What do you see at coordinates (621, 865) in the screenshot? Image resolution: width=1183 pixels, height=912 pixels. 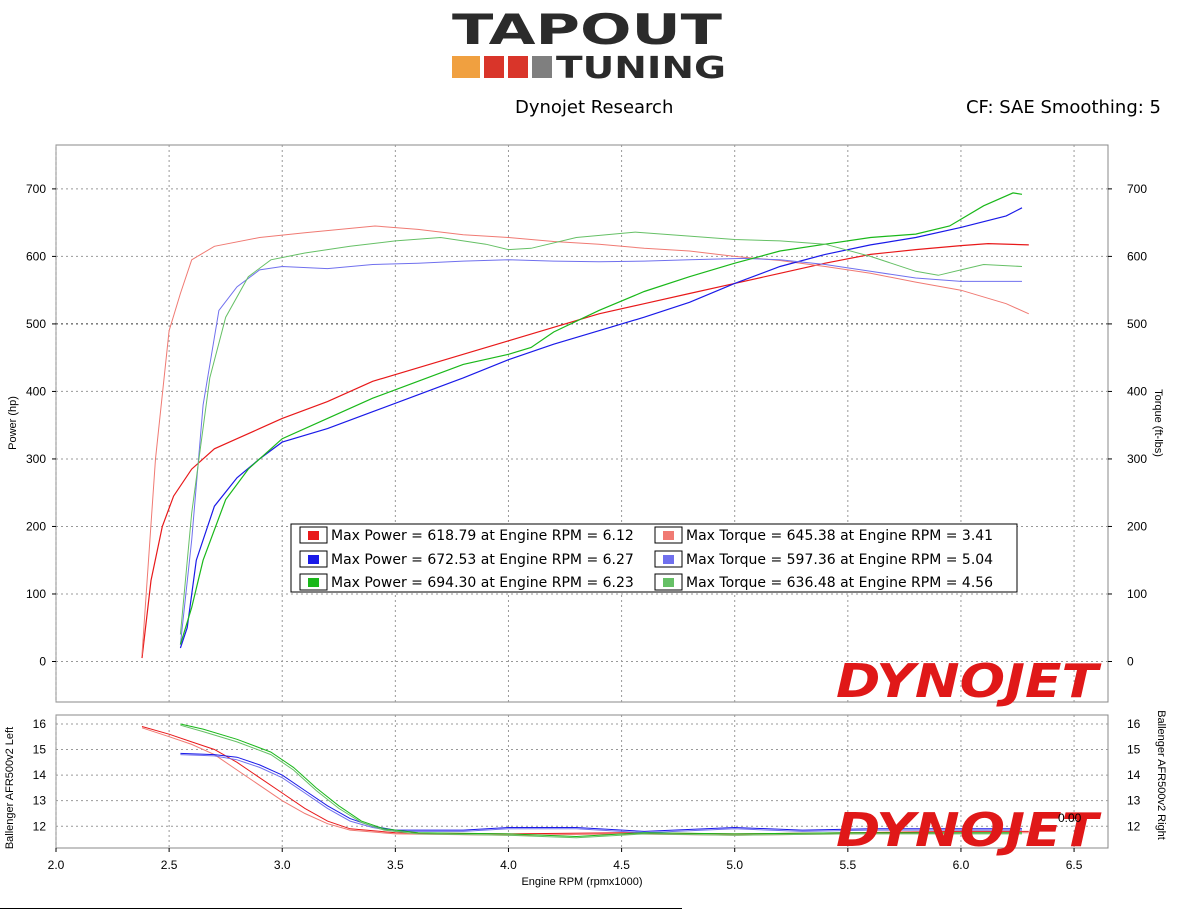 I see `rpm-tick-label: 4.5` at bounding box center [621, 865].